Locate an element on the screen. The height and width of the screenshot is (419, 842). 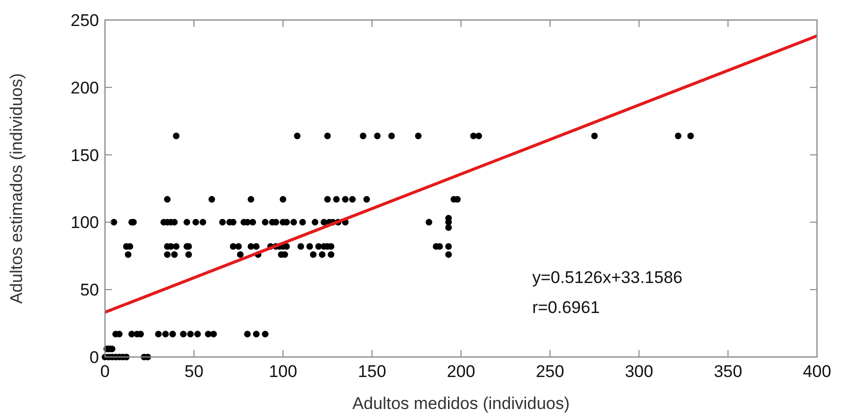
x-tick-label: 100 is located at coordinates (283, 371).